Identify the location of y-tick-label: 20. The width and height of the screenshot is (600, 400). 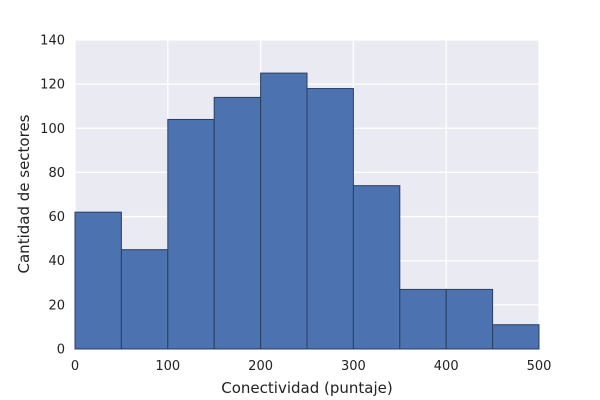
(56, 305).